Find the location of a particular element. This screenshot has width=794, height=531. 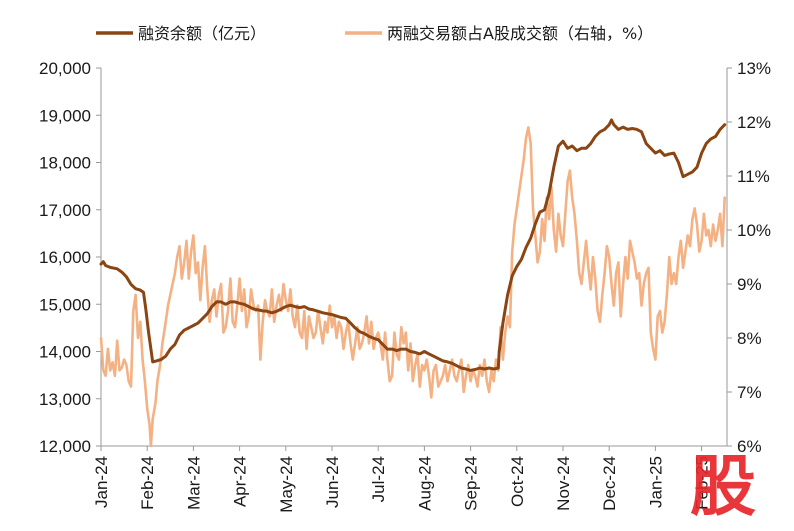

x-tick-label: Jul-24 is located at coordinates (378, 479).